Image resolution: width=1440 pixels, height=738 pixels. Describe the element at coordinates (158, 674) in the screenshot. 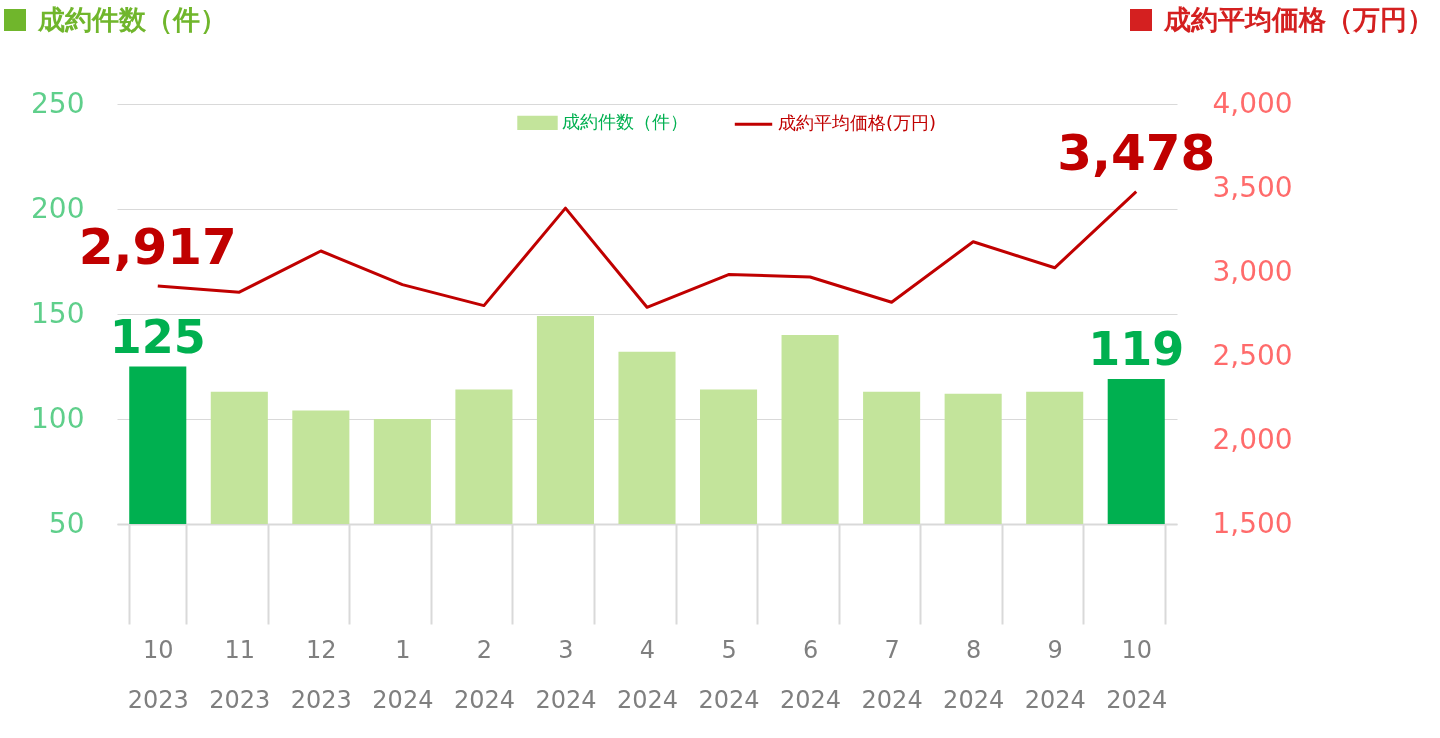

I see `x-tick-label: 10 2023` at that location.